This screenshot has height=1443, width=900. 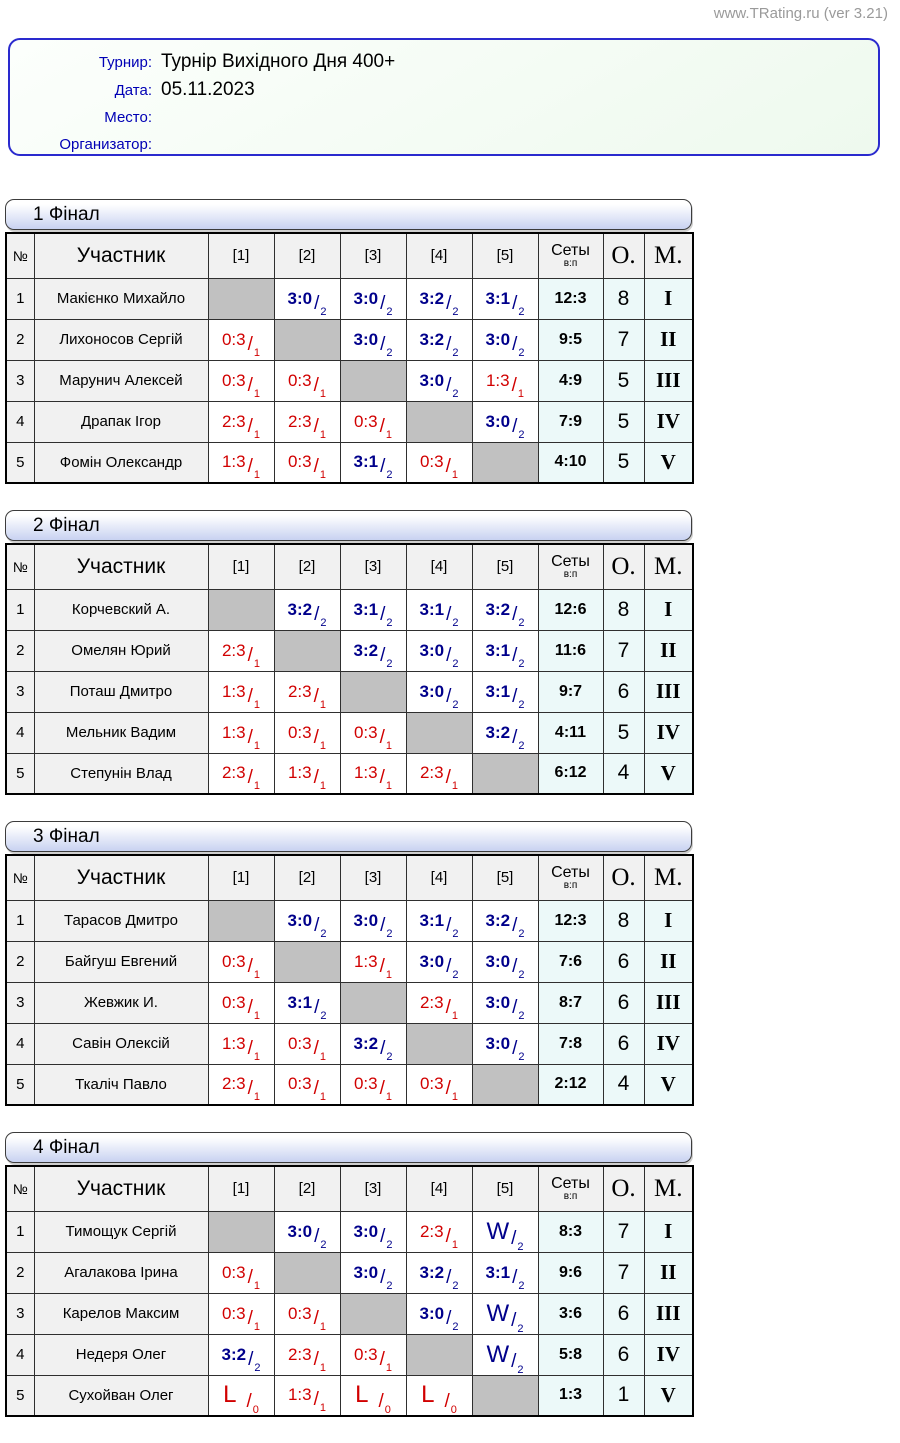 I want to click on participant-name-cell: Макієнко Михайло, so click(x=121, y=298).